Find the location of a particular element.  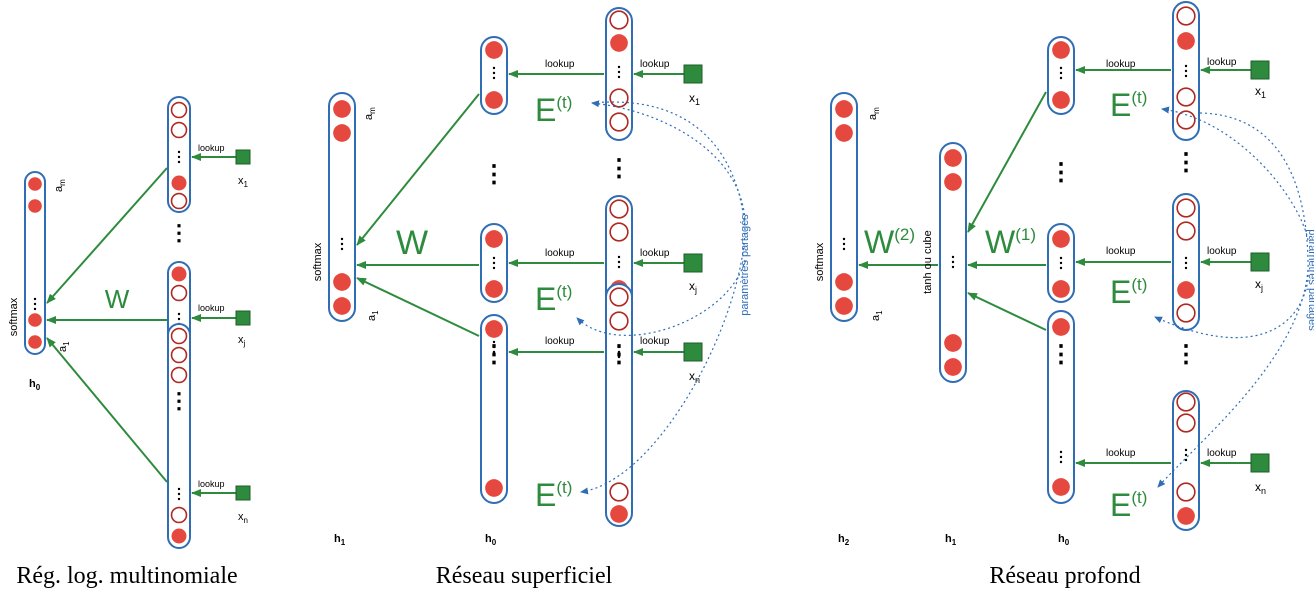

xj-label: xj is located at coordinates (1259, 285).